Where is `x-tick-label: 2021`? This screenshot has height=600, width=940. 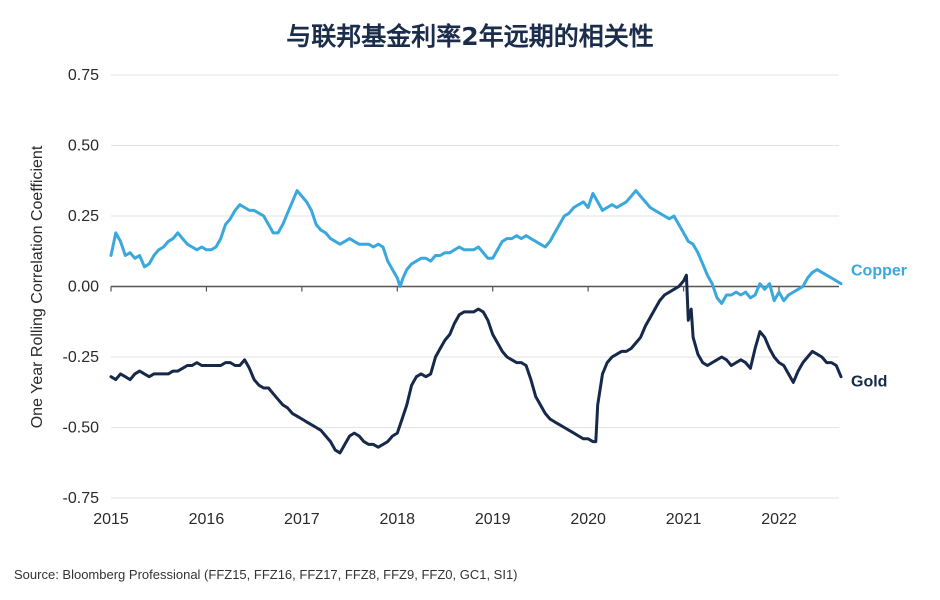
x-tick-label: 2021 is located at coordinates (684, 519).